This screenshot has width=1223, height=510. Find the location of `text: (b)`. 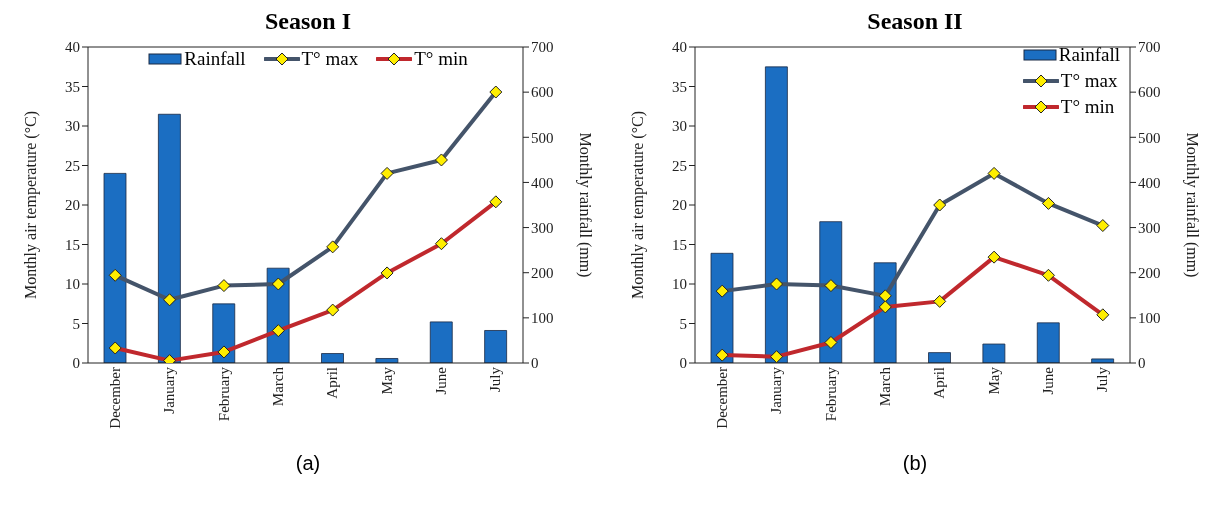

text: (b) is located at coordinates (915, 463).